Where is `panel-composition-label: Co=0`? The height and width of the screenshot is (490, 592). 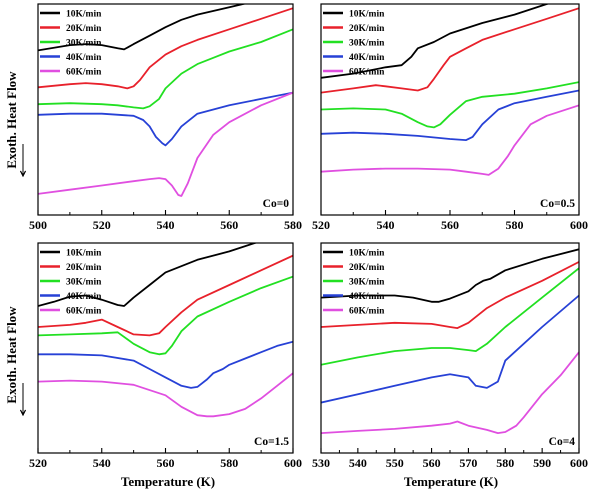
panel-composition-label: Co=0 is located at coordinates (276, 204).